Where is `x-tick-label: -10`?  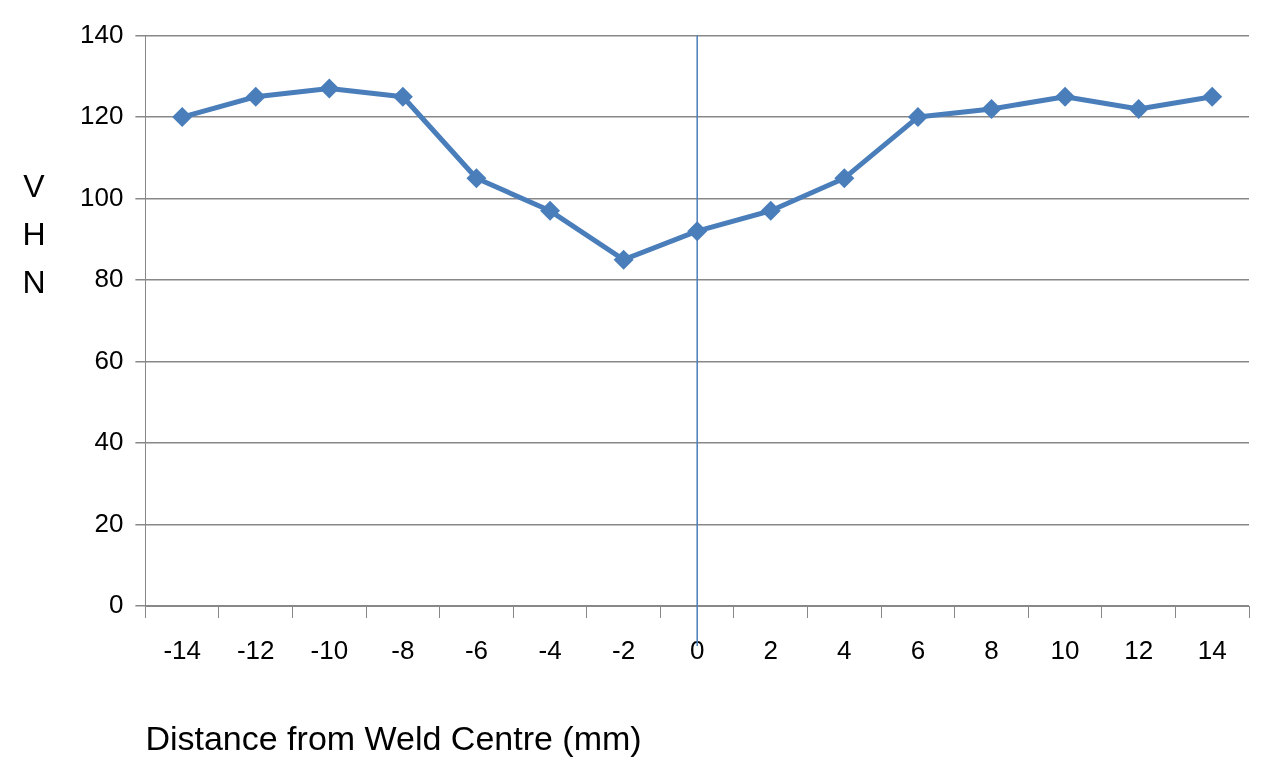
x-tick-label: -10 is located at coordinates (329, 649).